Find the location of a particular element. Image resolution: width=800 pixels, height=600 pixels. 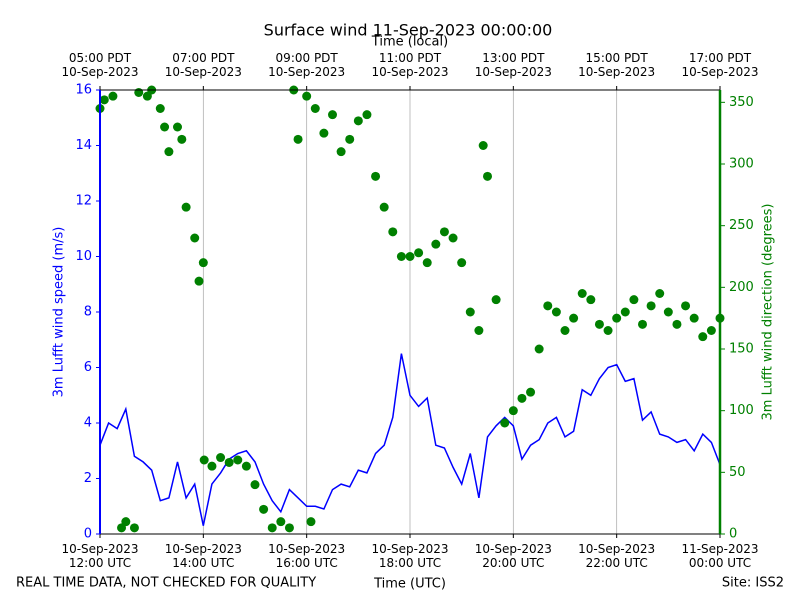

y2-tick-label: 100 is located at coordinates (741, 410).